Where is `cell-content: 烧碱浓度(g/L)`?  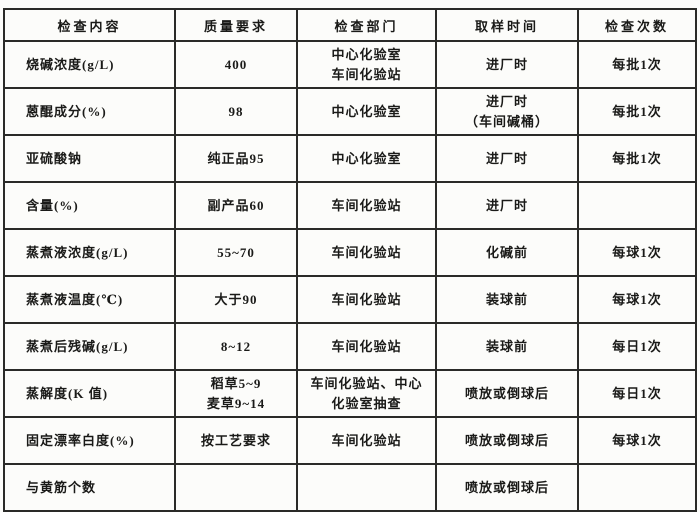
cell-content: 烧碱浓度(g/L) is located at coordinates (89, 64).